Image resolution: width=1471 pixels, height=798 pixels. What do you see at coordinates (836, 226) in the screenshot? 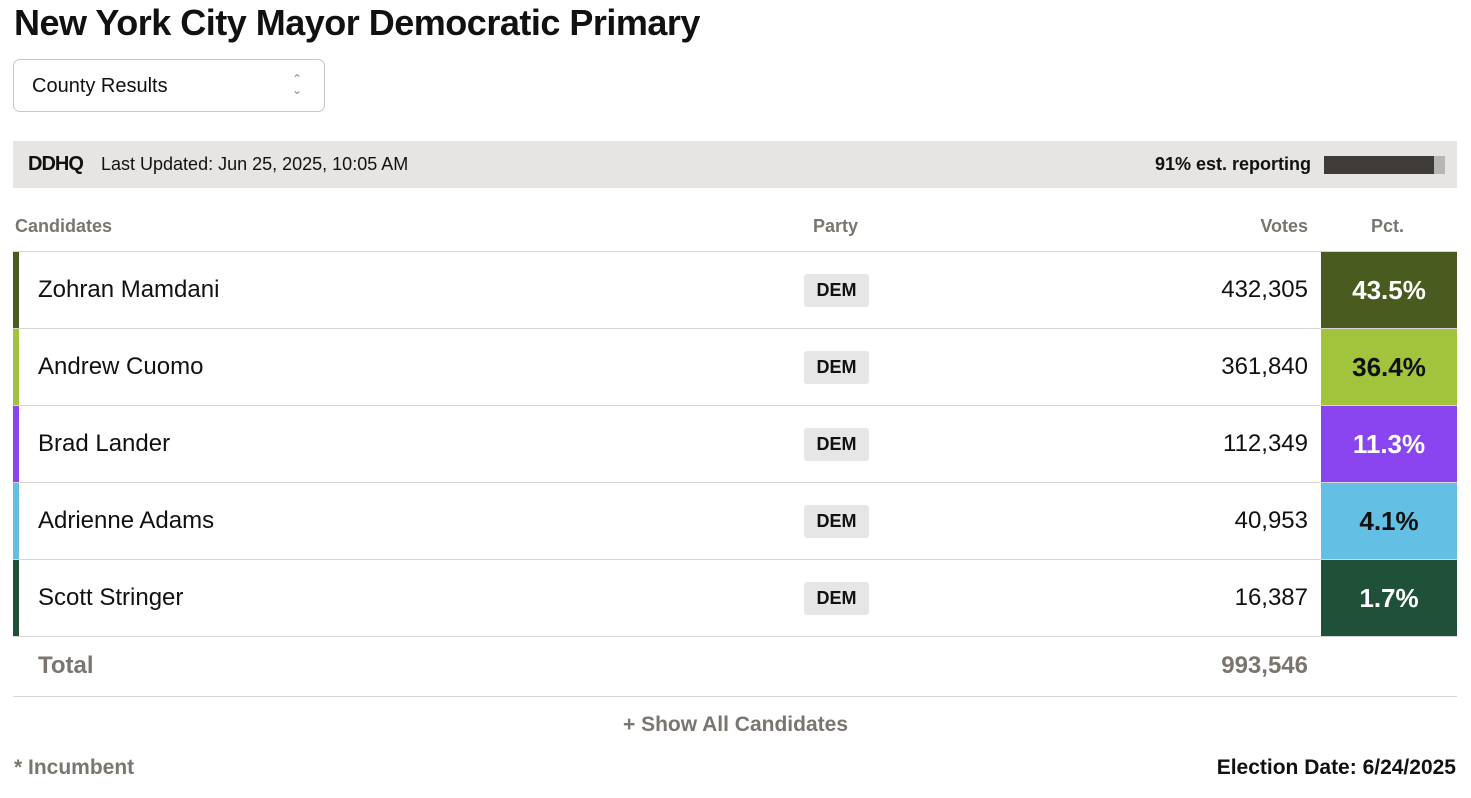
I see `column-header: Party` at bounding box center [836, 226].